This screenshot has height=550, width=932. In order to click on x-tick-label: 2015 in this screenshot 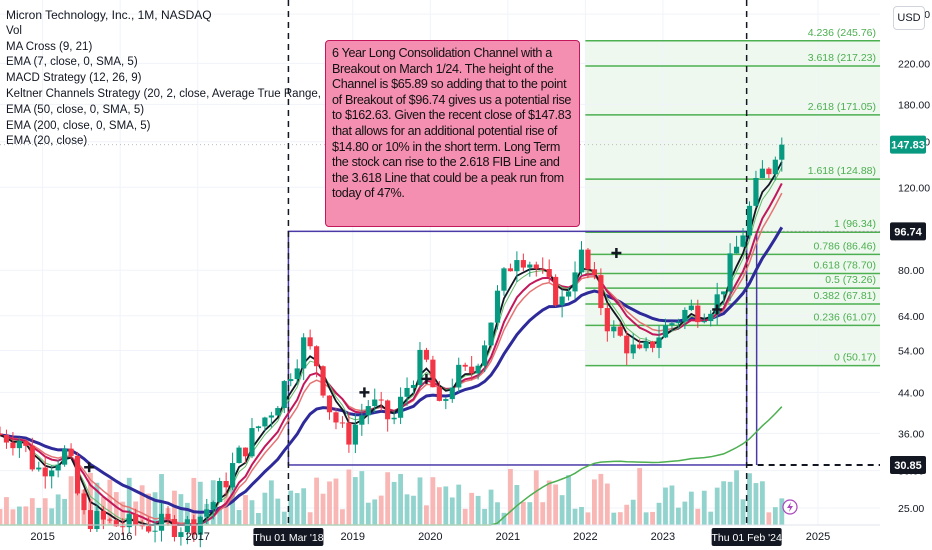, I will do `click(42, 537)`.